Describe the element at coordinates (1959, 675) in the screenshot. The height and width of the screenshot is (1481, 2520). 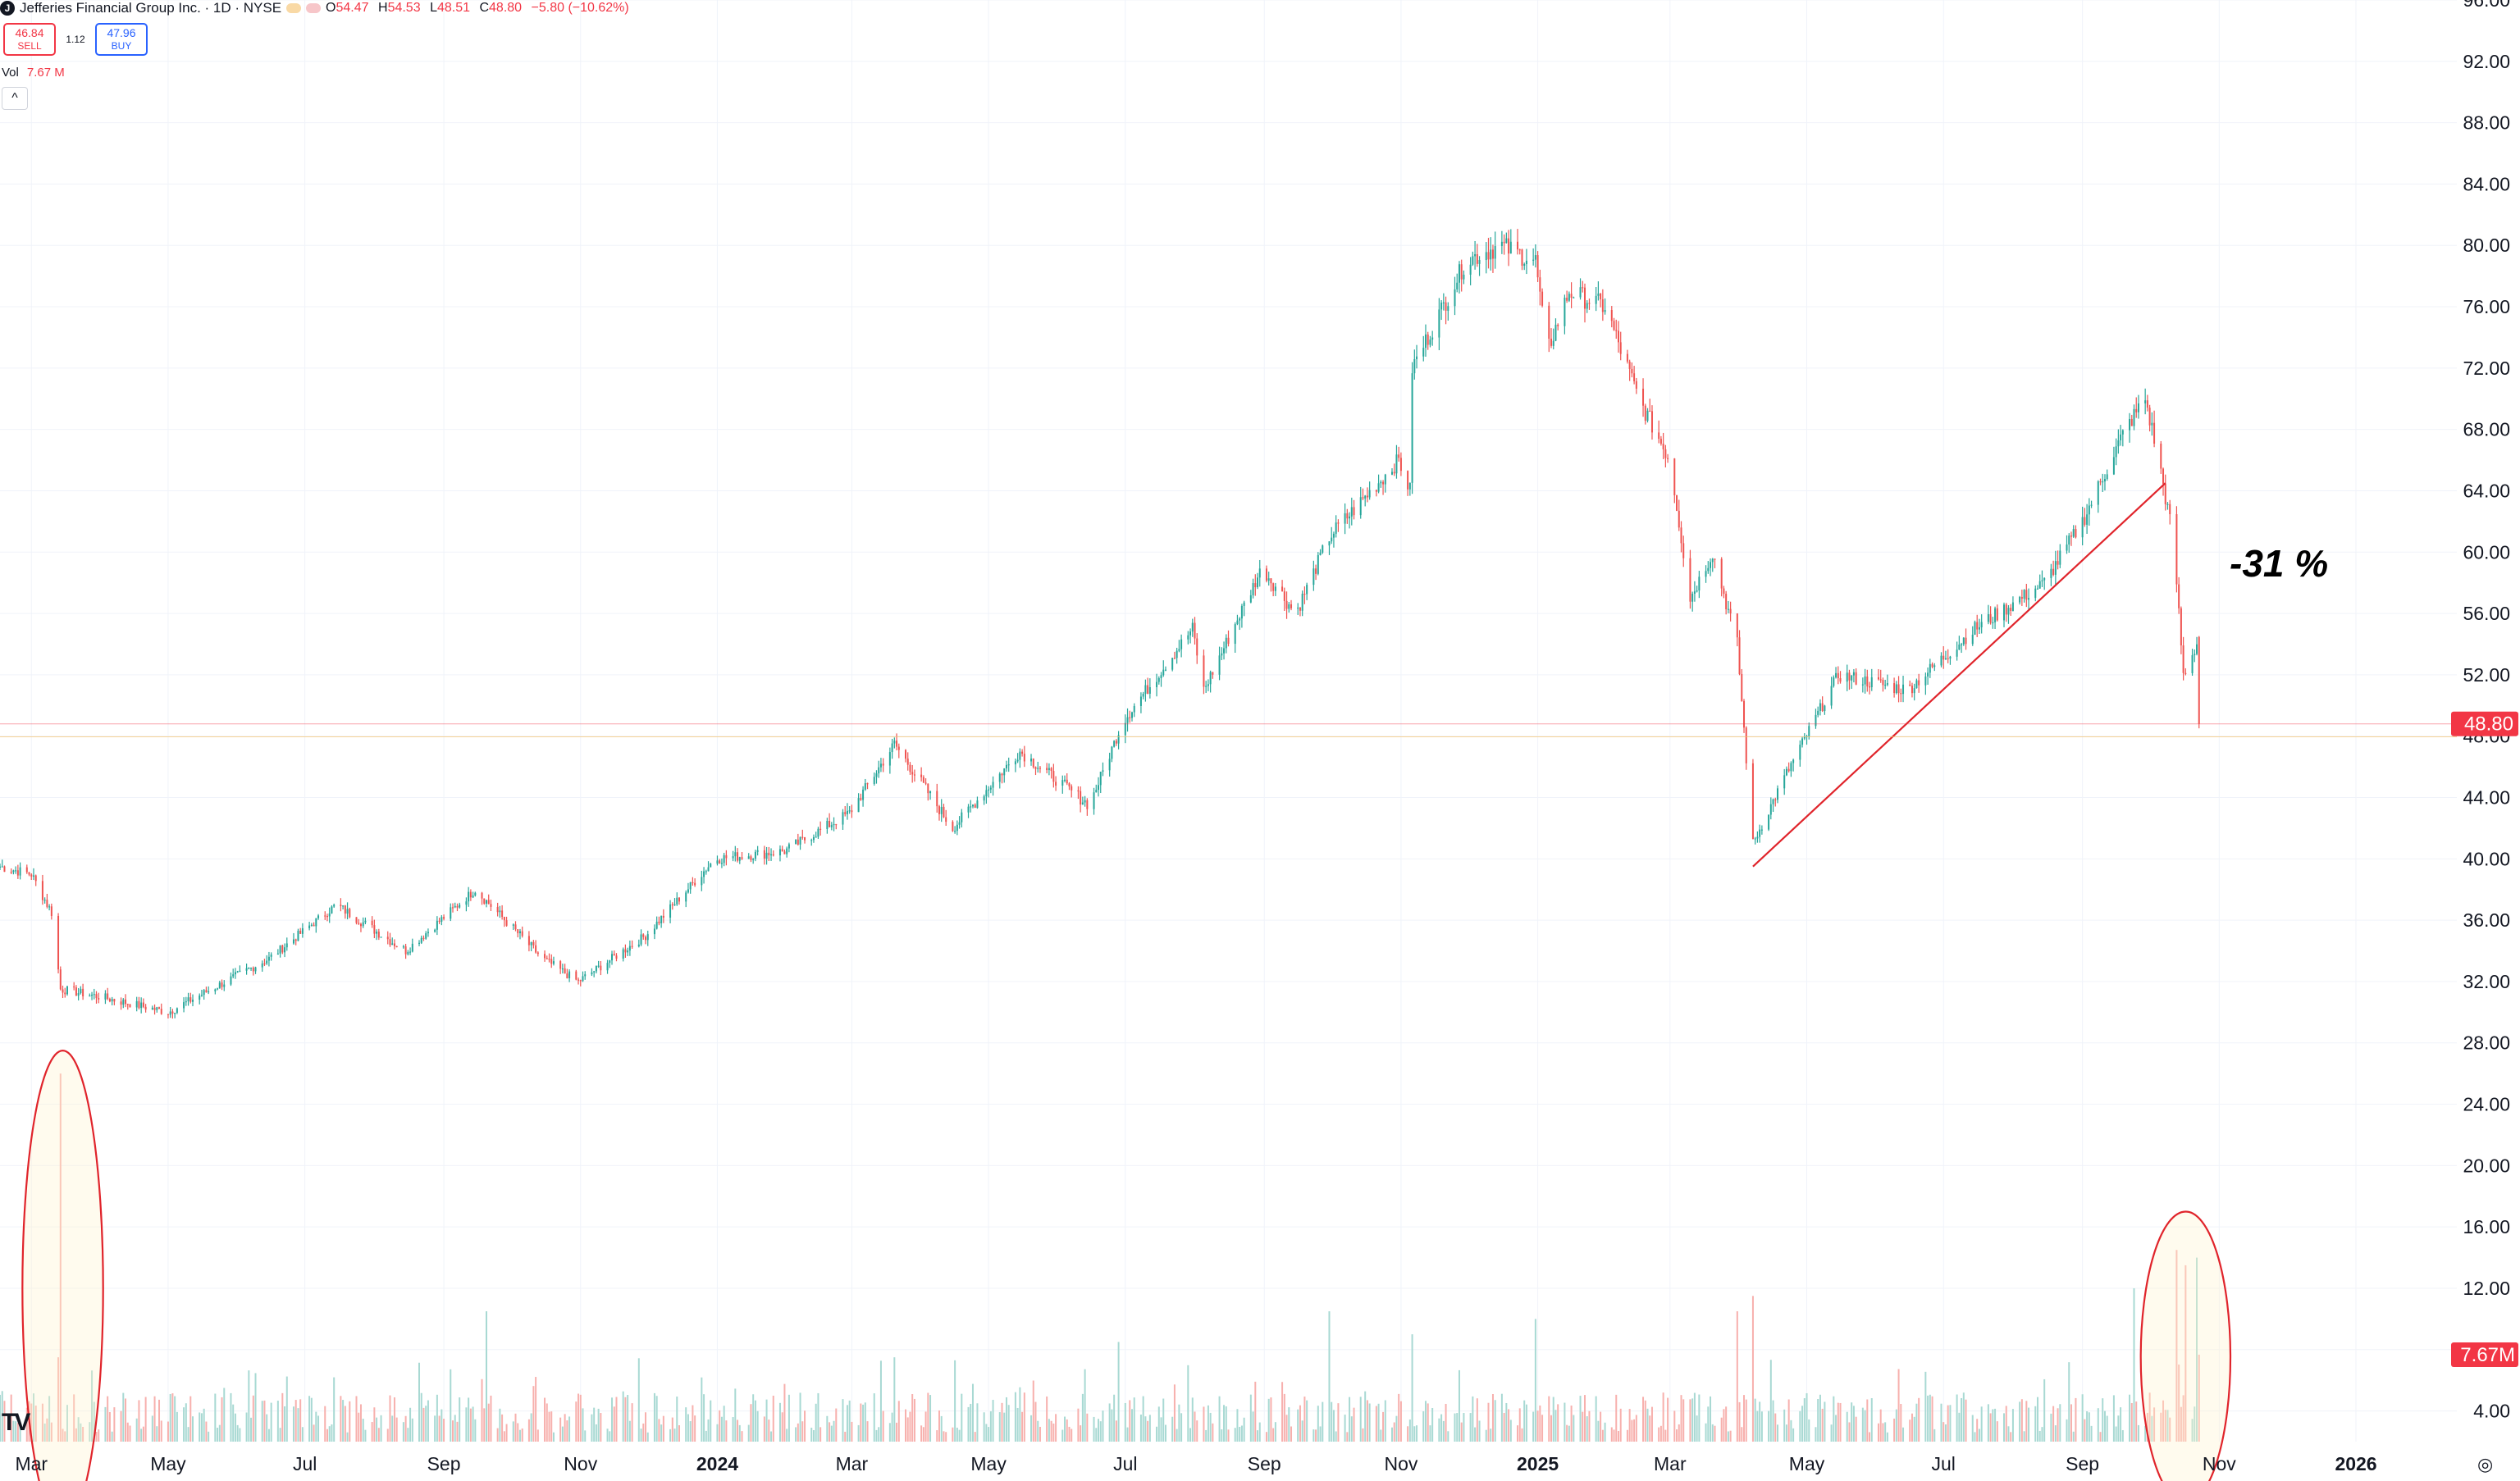
I see `trendline` at that location.